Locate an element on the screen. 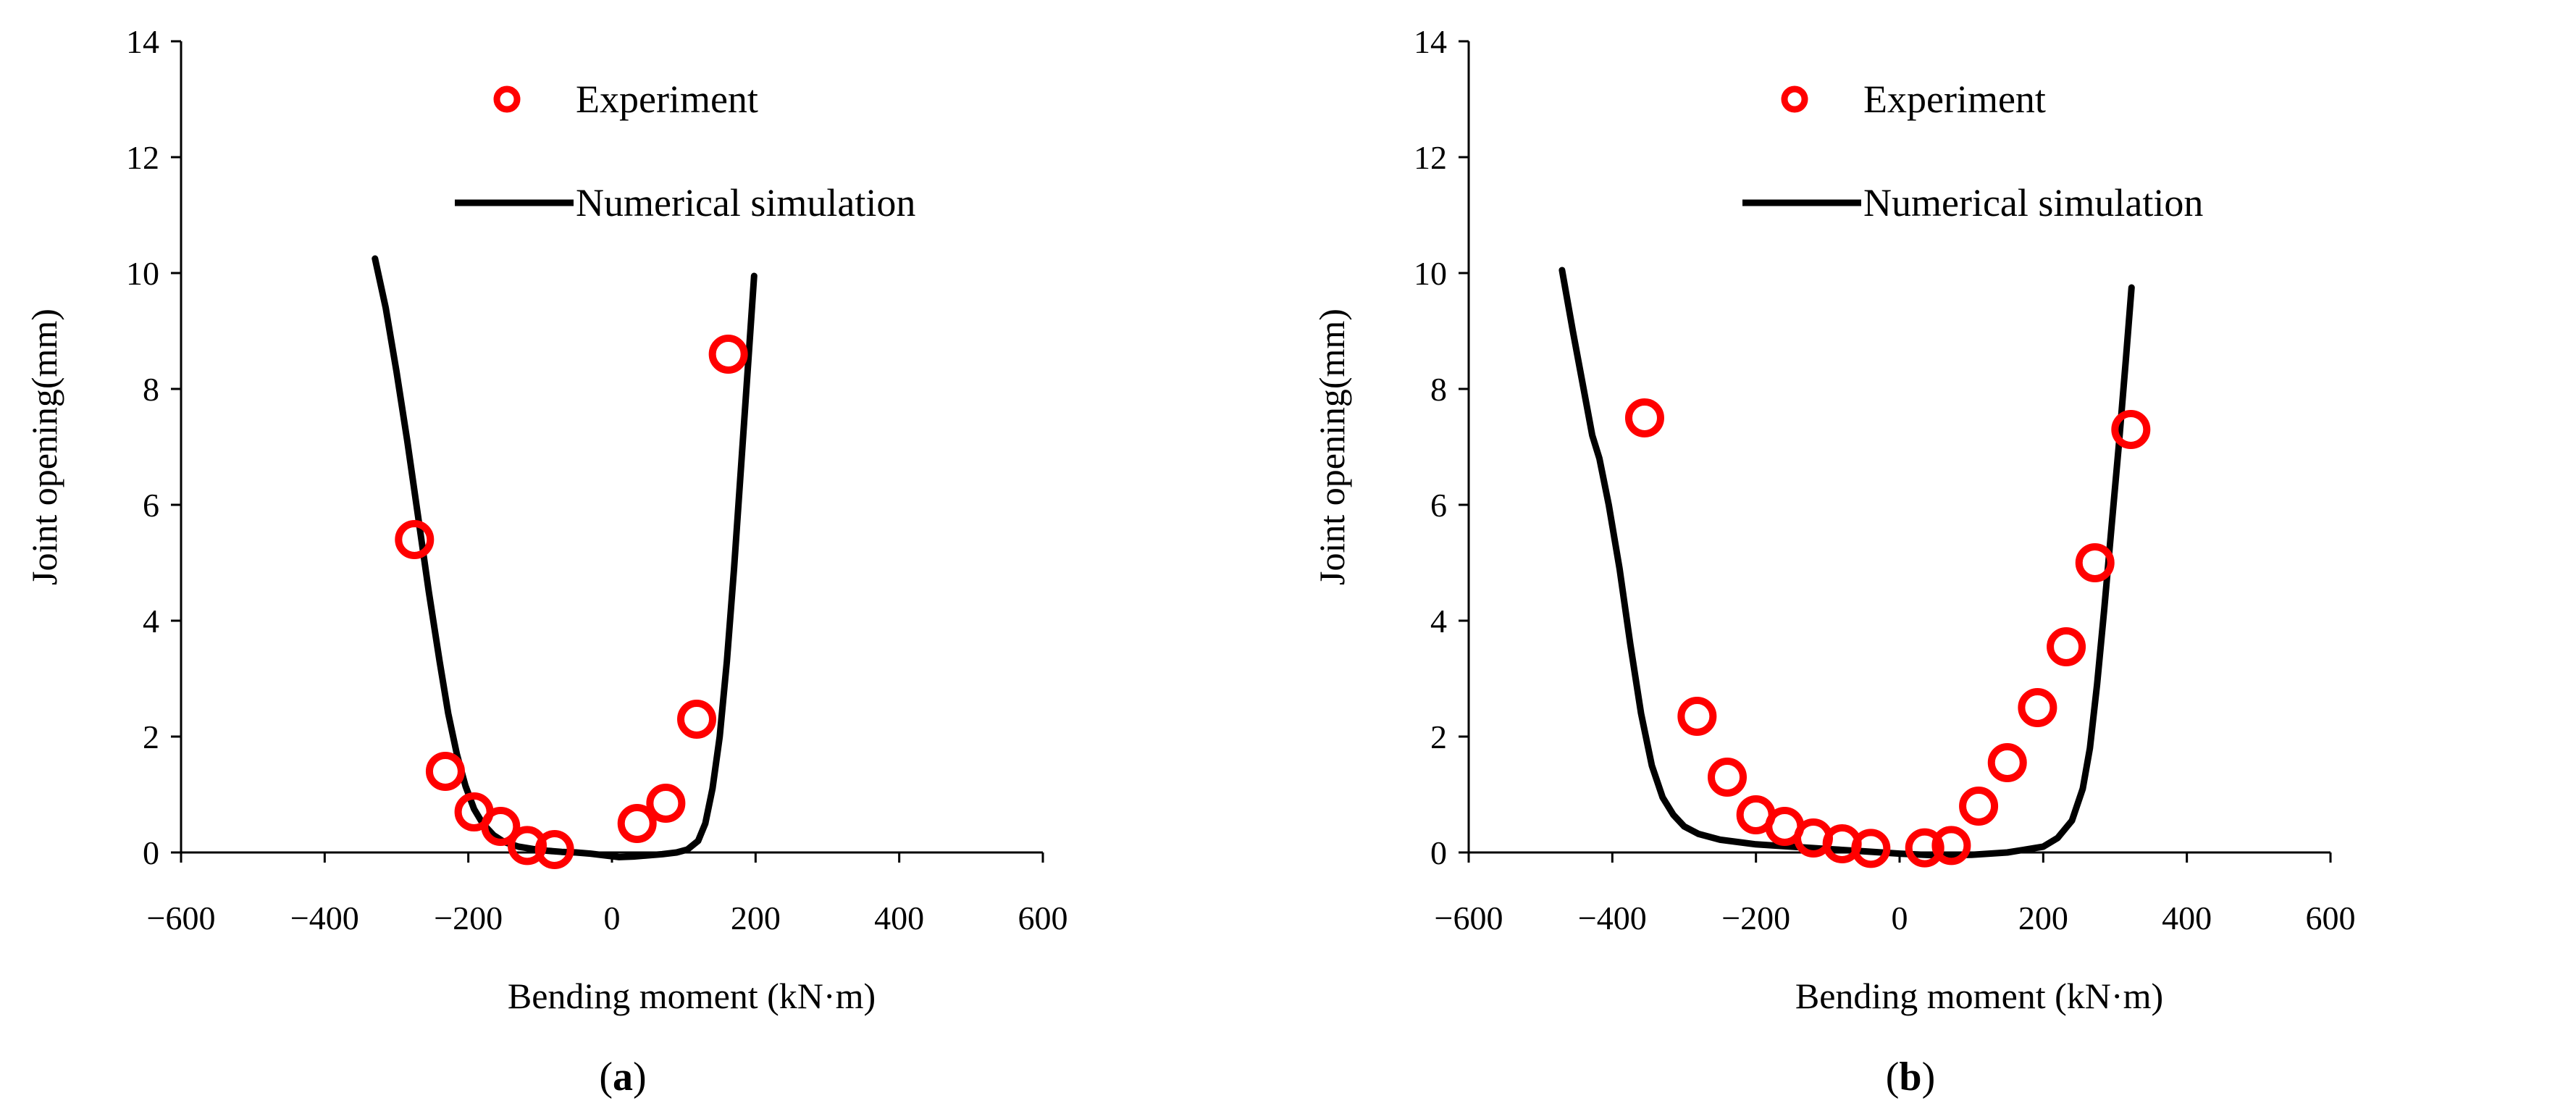  panel-caption: (a) is located at coordinates (622, 1077).